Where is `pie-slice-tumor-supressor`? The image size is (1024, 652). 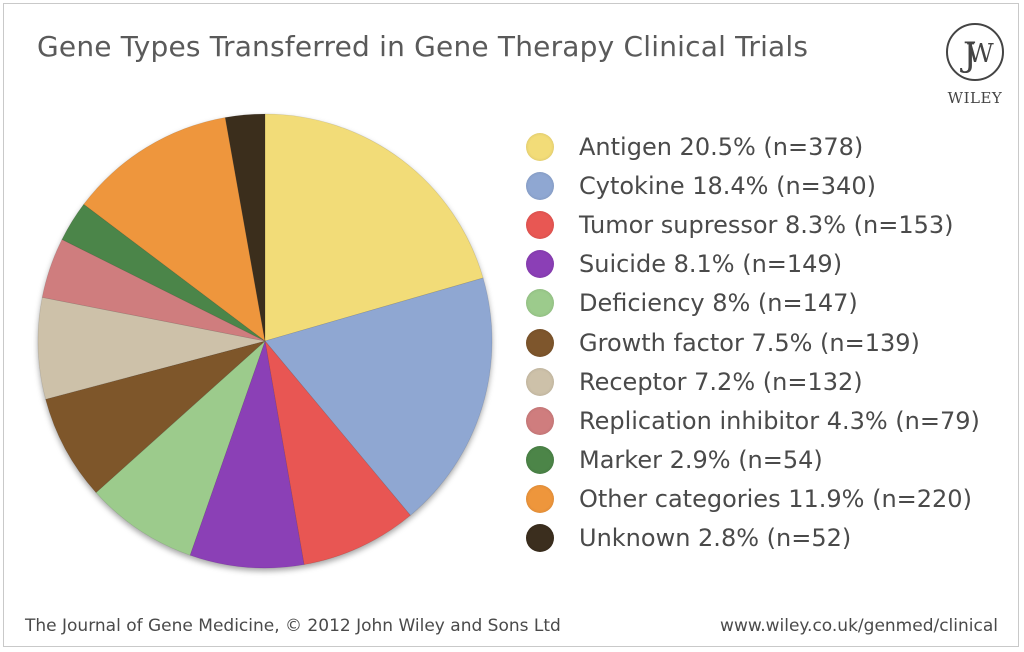 pie-slice-tumor-supressor is located at coordinates (337, 452).